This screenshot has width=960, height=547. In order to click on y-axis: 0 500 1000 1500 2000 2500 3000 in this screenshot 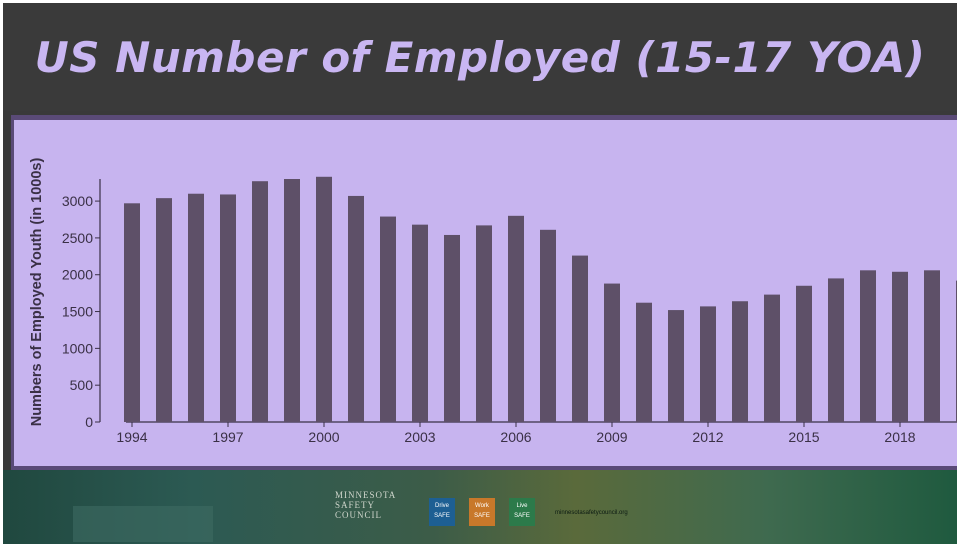, I will do `click(81, 304)`.